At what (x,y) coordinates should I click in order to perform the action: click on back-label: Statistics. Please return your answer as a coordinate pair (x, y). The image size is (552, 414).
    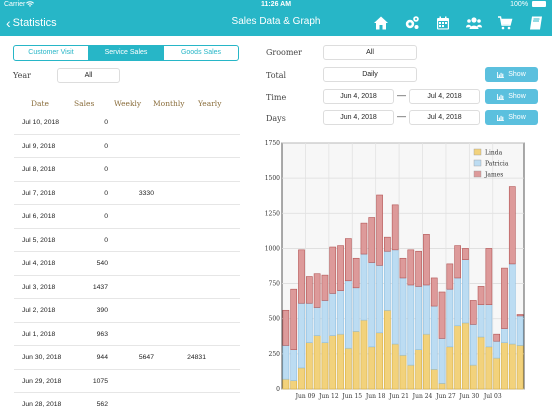
    Looking at the image, I should click on (34, 23).